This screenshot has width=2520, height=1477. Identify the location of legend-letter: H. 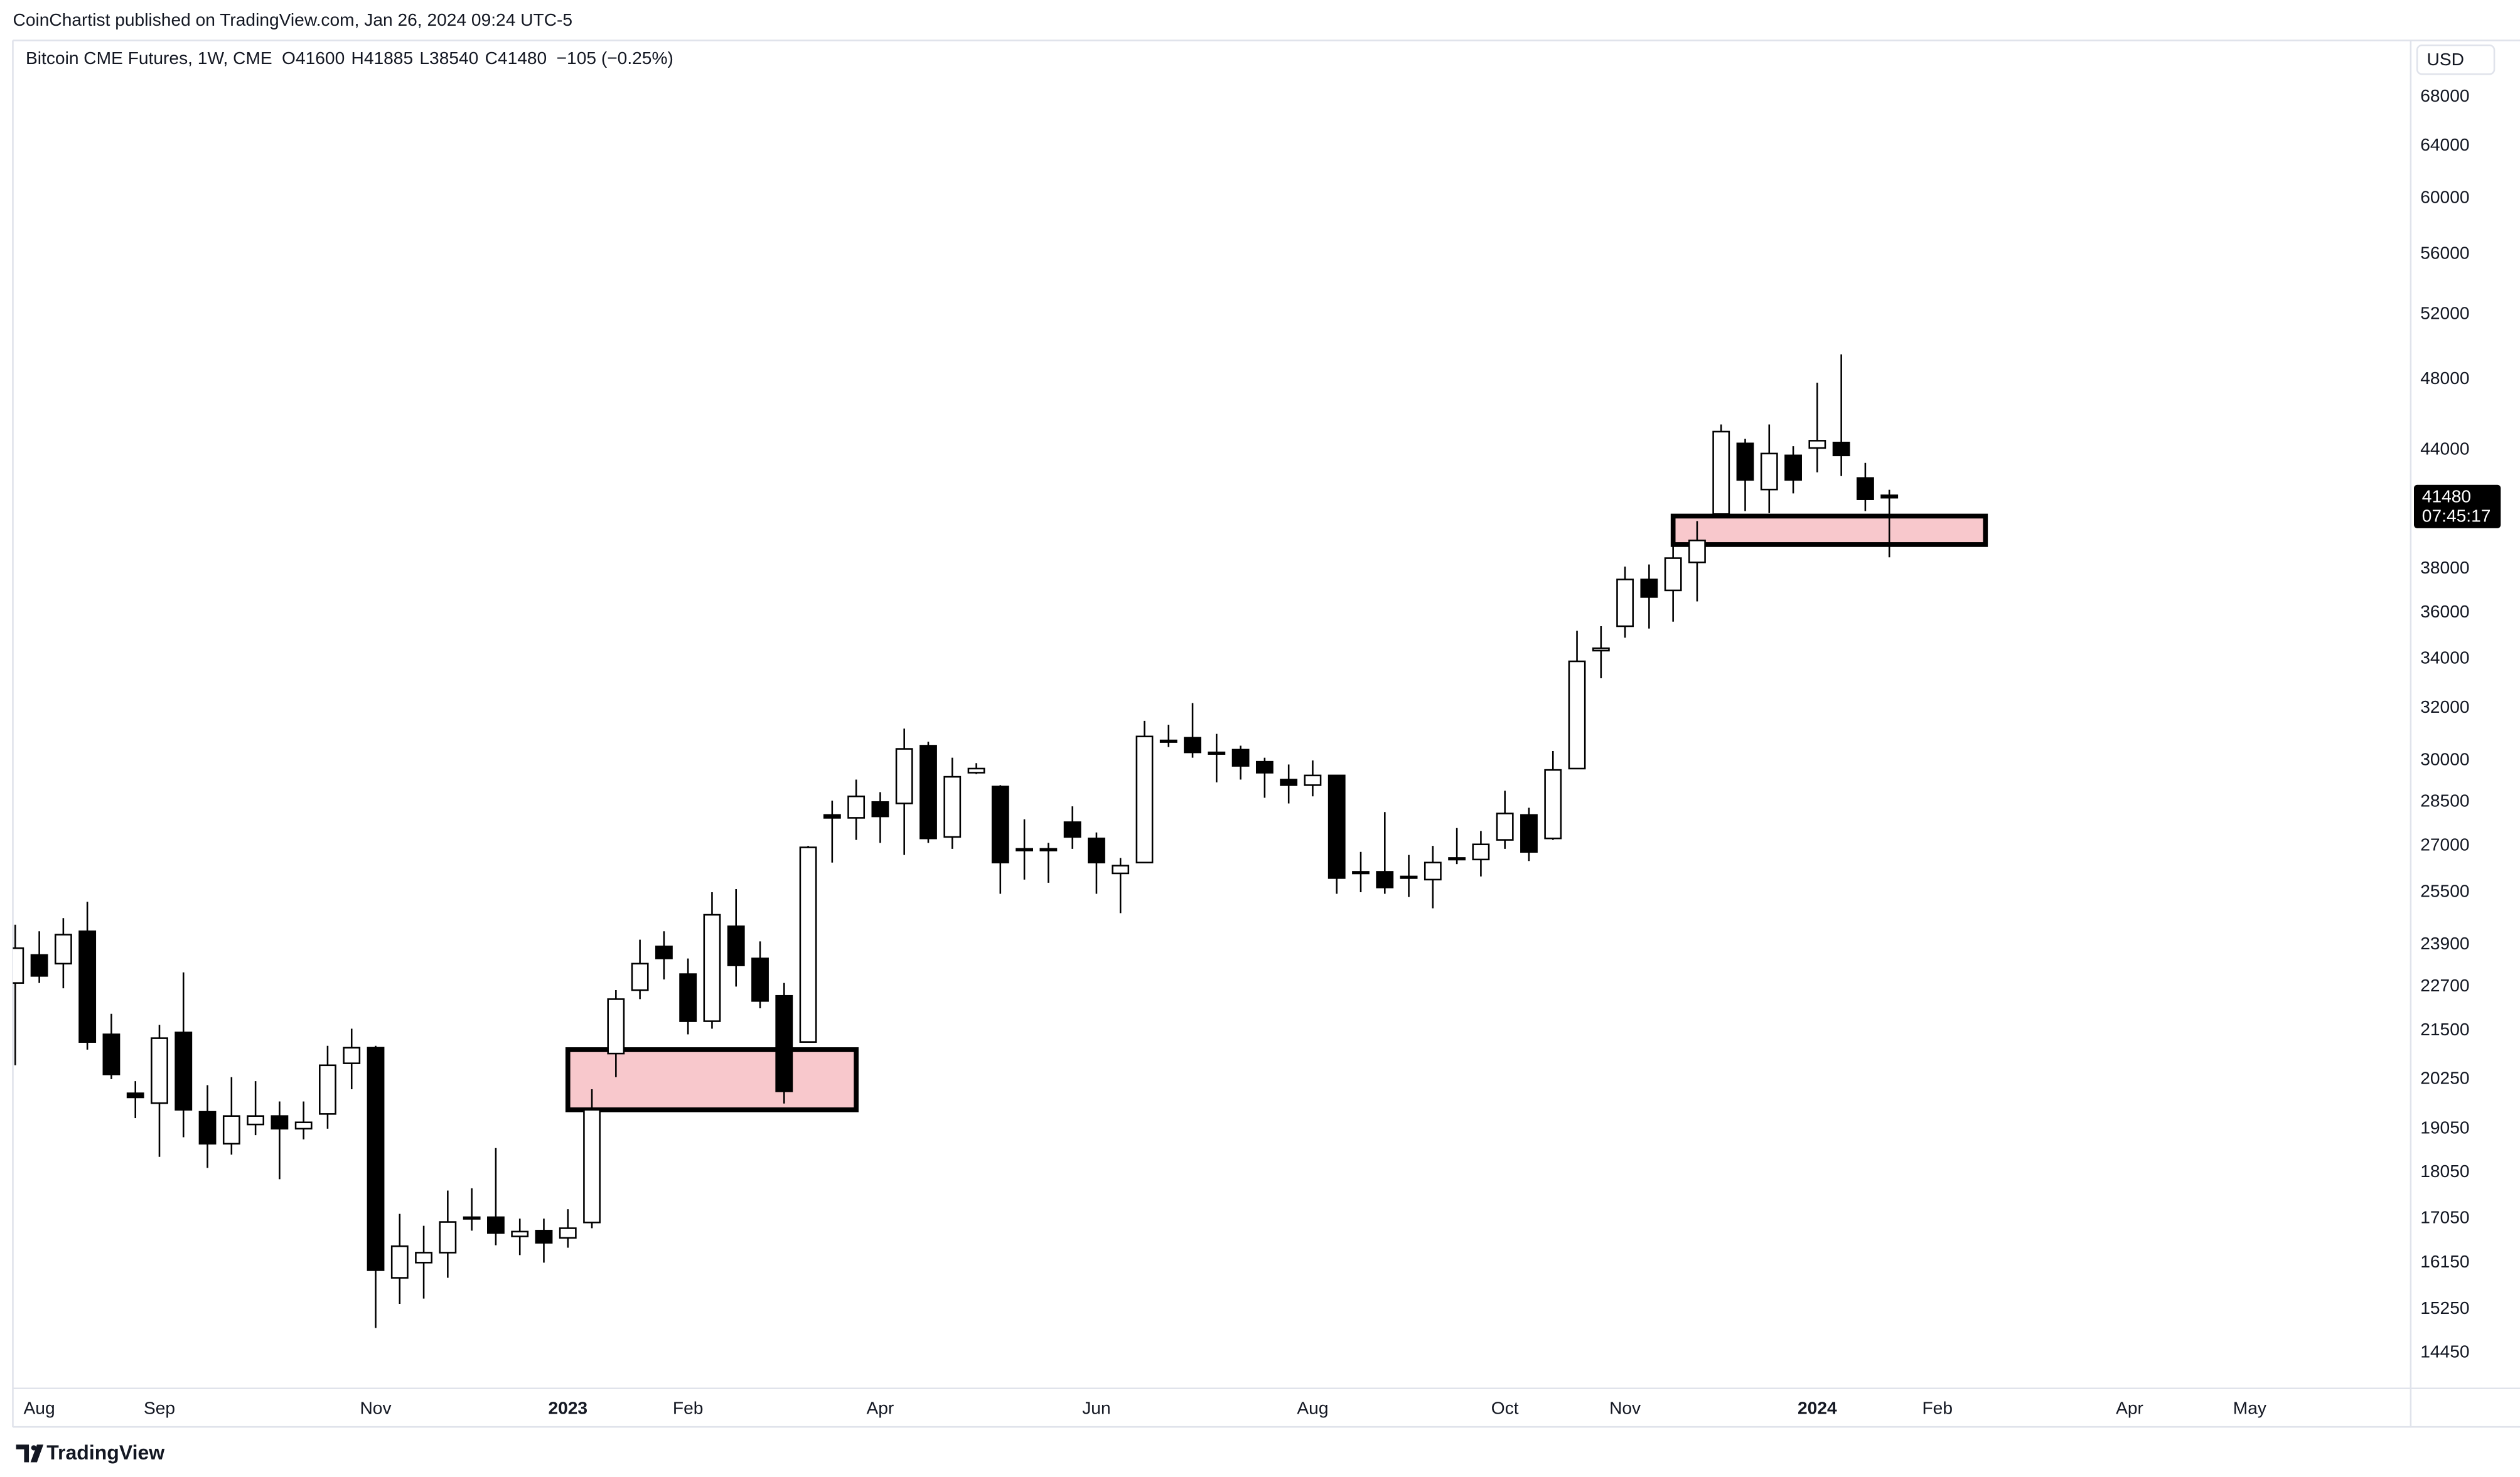
(357, 58).